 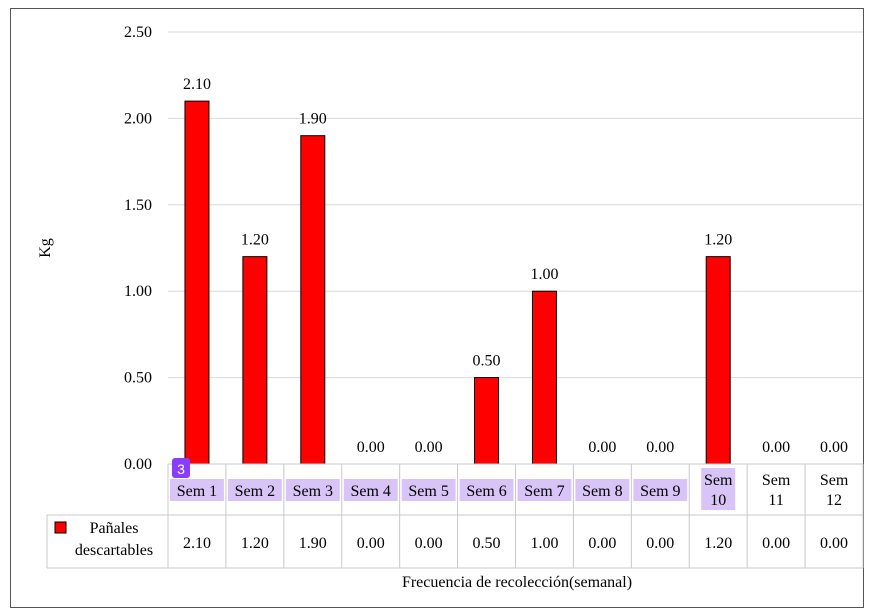 I want to click on y-tick-label: 0.50, so click(x=138, y=378).